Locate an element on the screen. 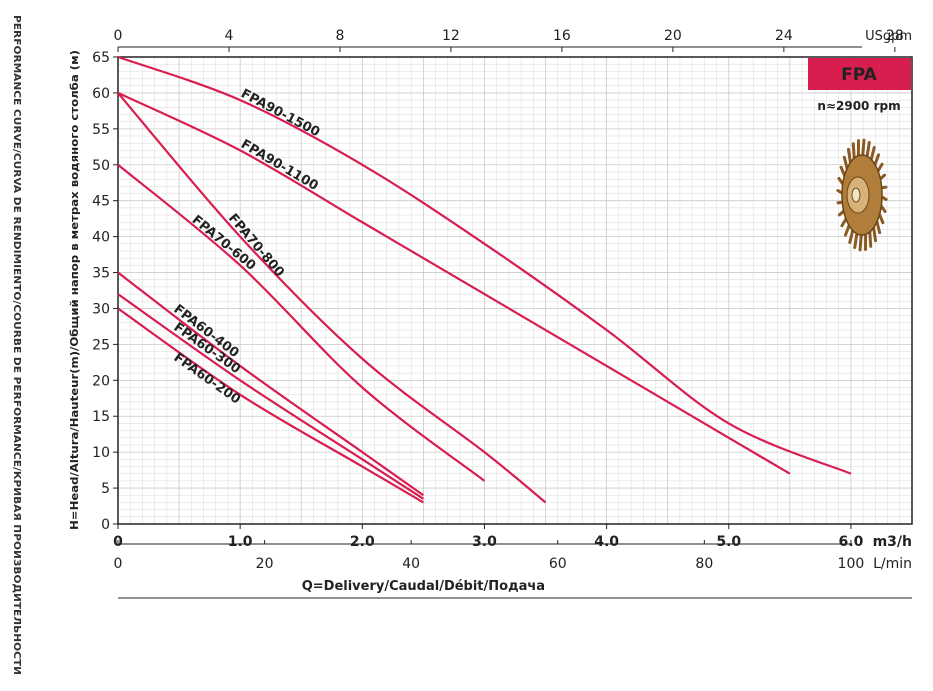 The height and width of the screenshot is (691, 933). usgpm-tick-label: 16 is located at coordinates (562, 36).